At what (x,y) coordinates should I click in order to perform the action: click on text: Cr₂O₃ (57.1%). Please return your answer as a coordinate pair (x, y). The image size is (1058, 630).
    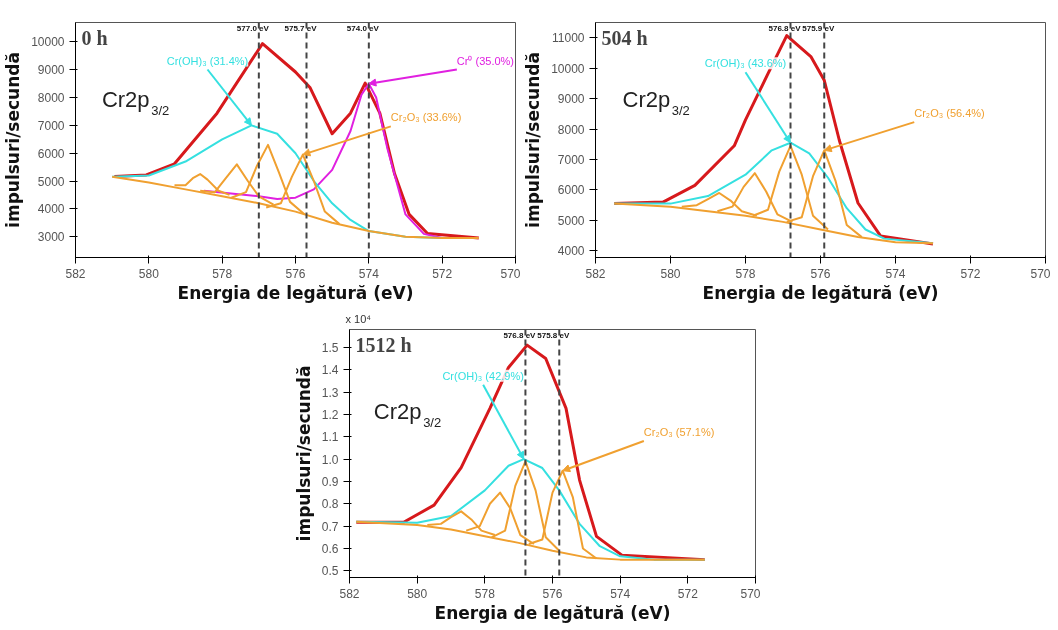
    Looking at the image, I should click on (679, 431).